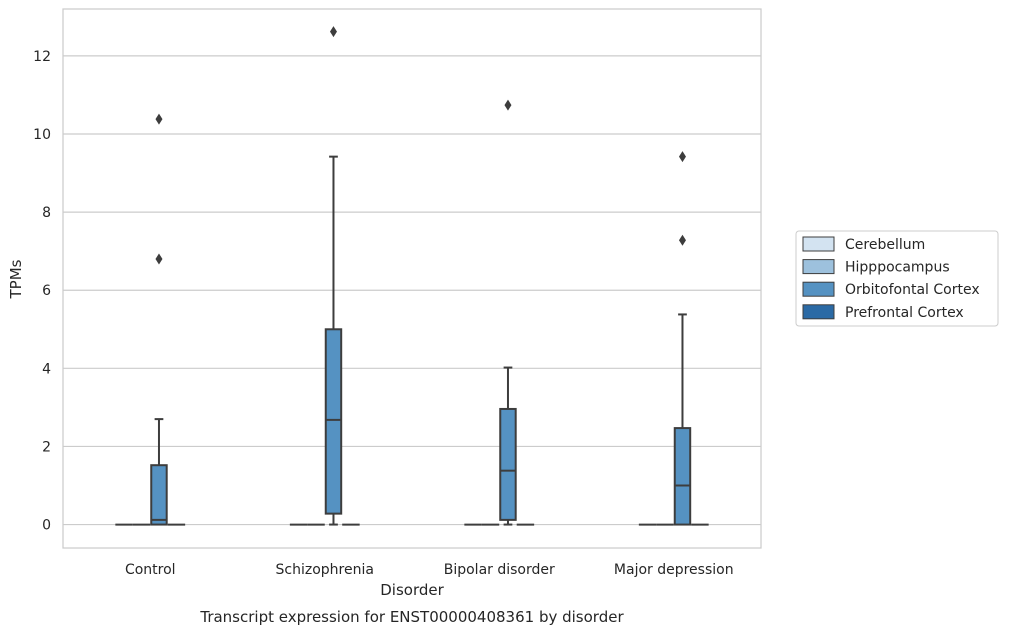 The image size is (1009, 634). What do you see at coordinates (16, 279) in the screenshot?
I see `y-axis-title: TPMs` at bounding box center [16, 279].